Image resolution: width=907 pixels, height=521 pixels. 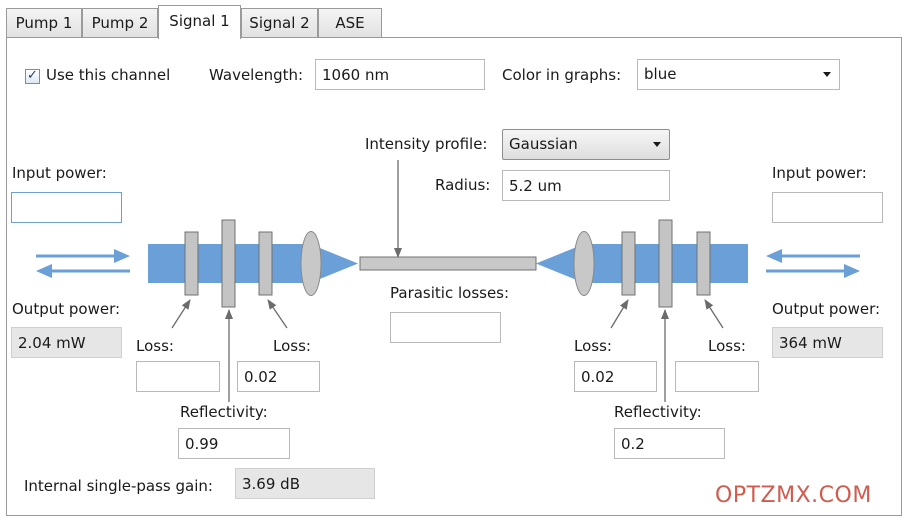 I want to click on tab-signal-1: Signal 1, so click(x=199, y=22).